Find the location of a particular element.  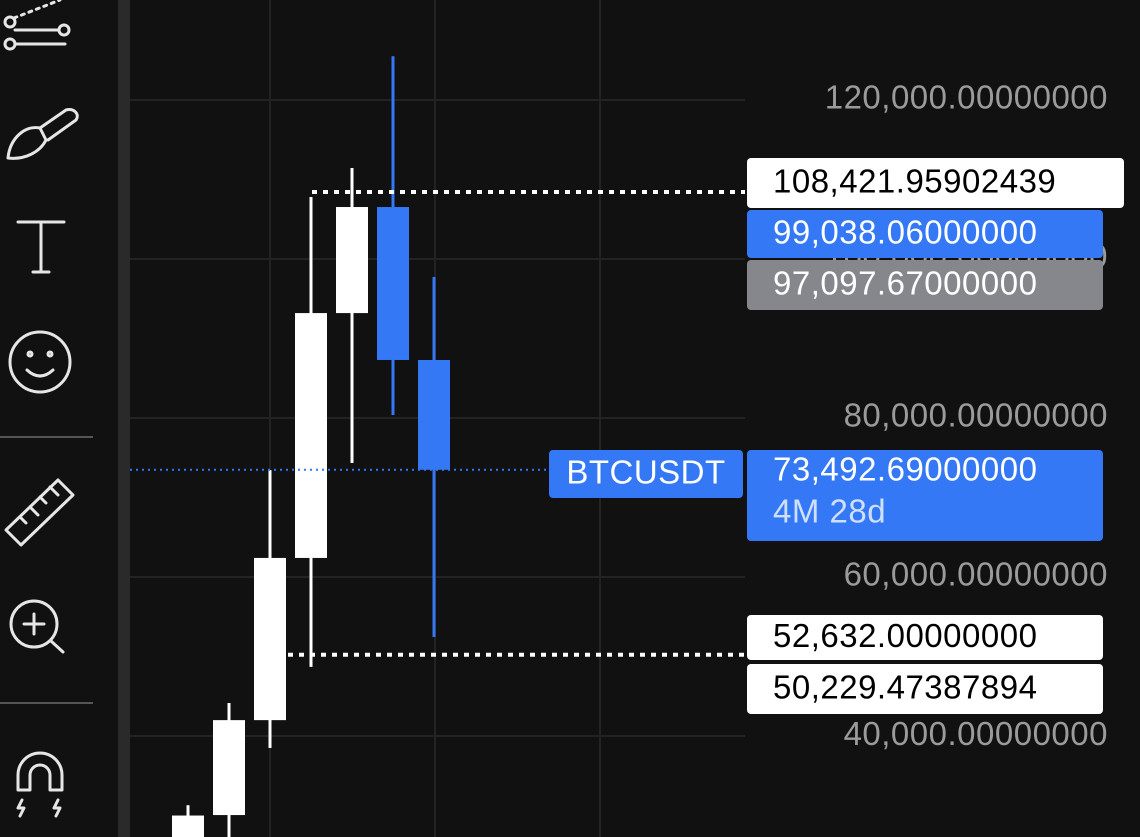

symbol-box is located at coordinates (646, 474).